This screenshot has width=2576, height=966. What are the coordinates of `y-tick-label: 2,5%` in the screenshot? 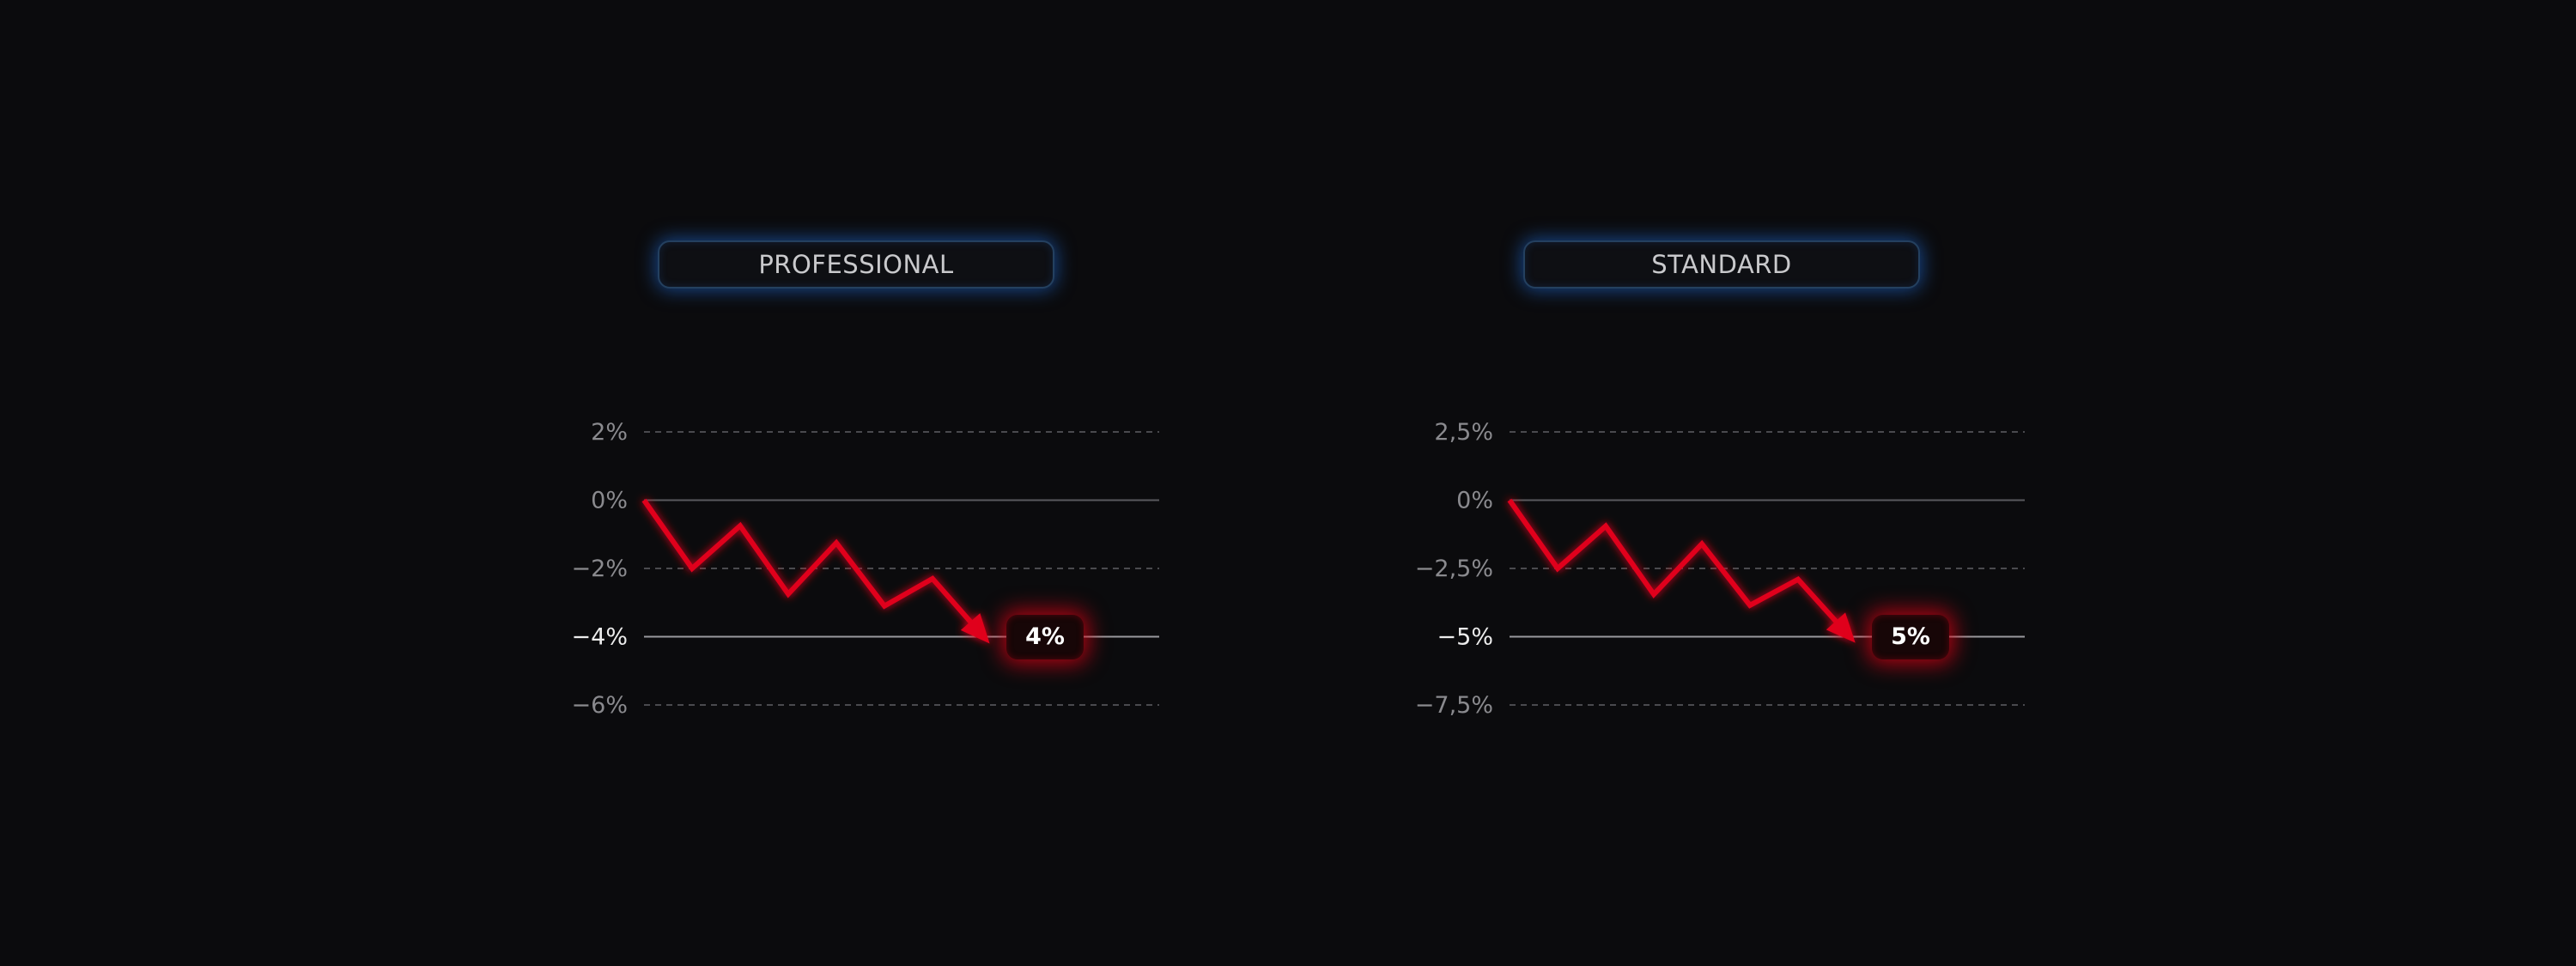 It's located at (1463, 432).